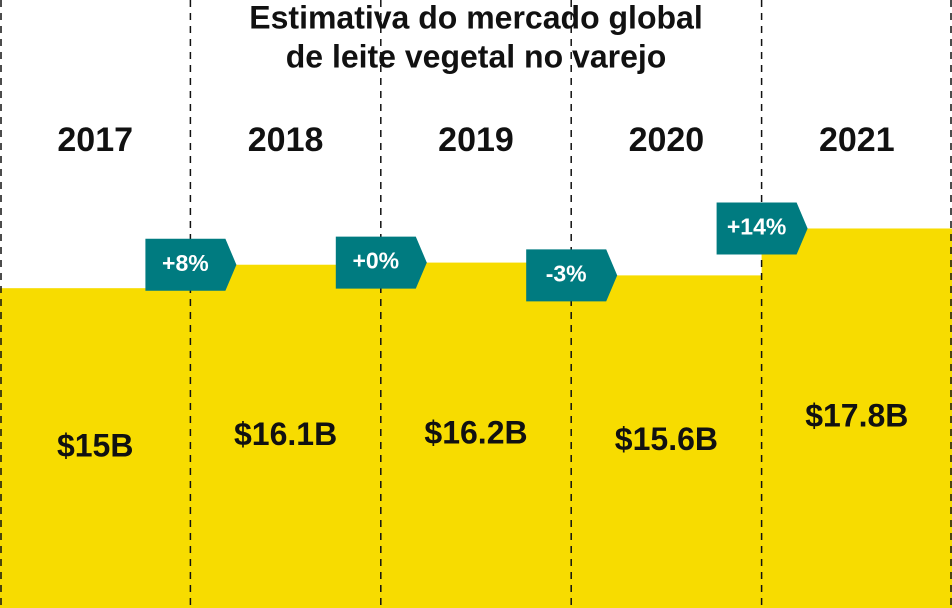  I want to click on value-label: $16.2B, so click(475, 433).